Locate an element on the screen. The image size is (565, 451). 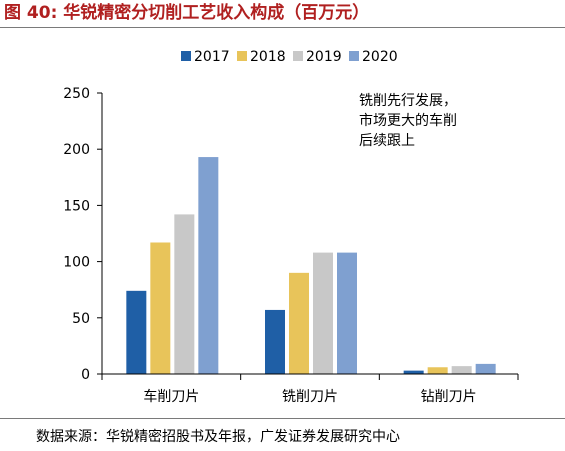
y-tick-label: 200 is located at coordinates (76, 150).